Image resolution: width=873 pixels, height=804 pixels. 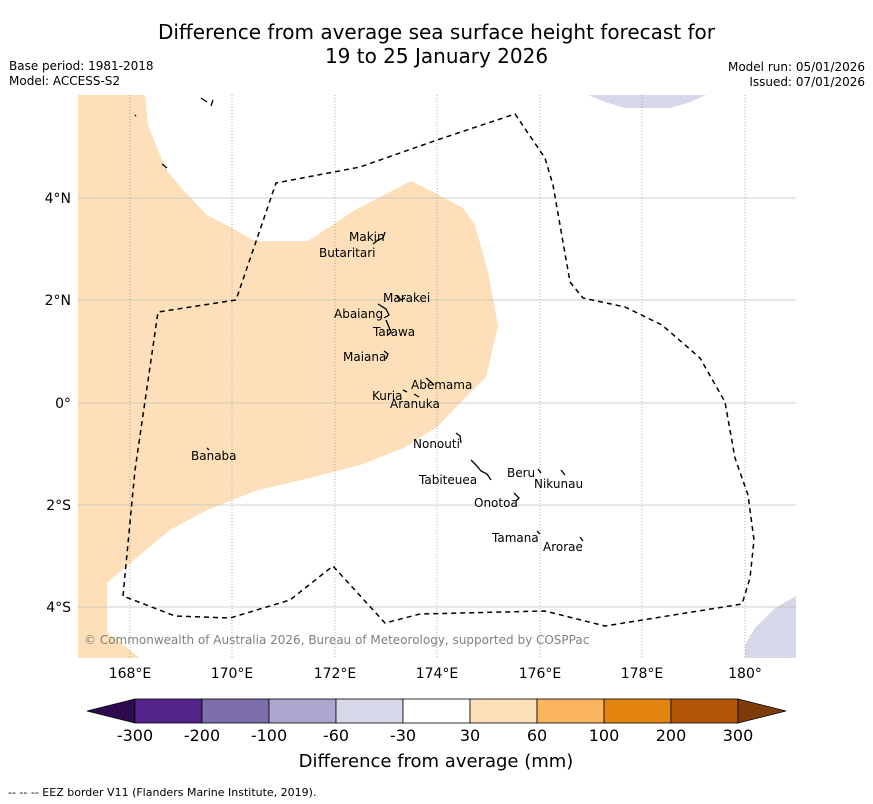 I want to click on island-label-beru: Beru, so click(x=521, y=473).